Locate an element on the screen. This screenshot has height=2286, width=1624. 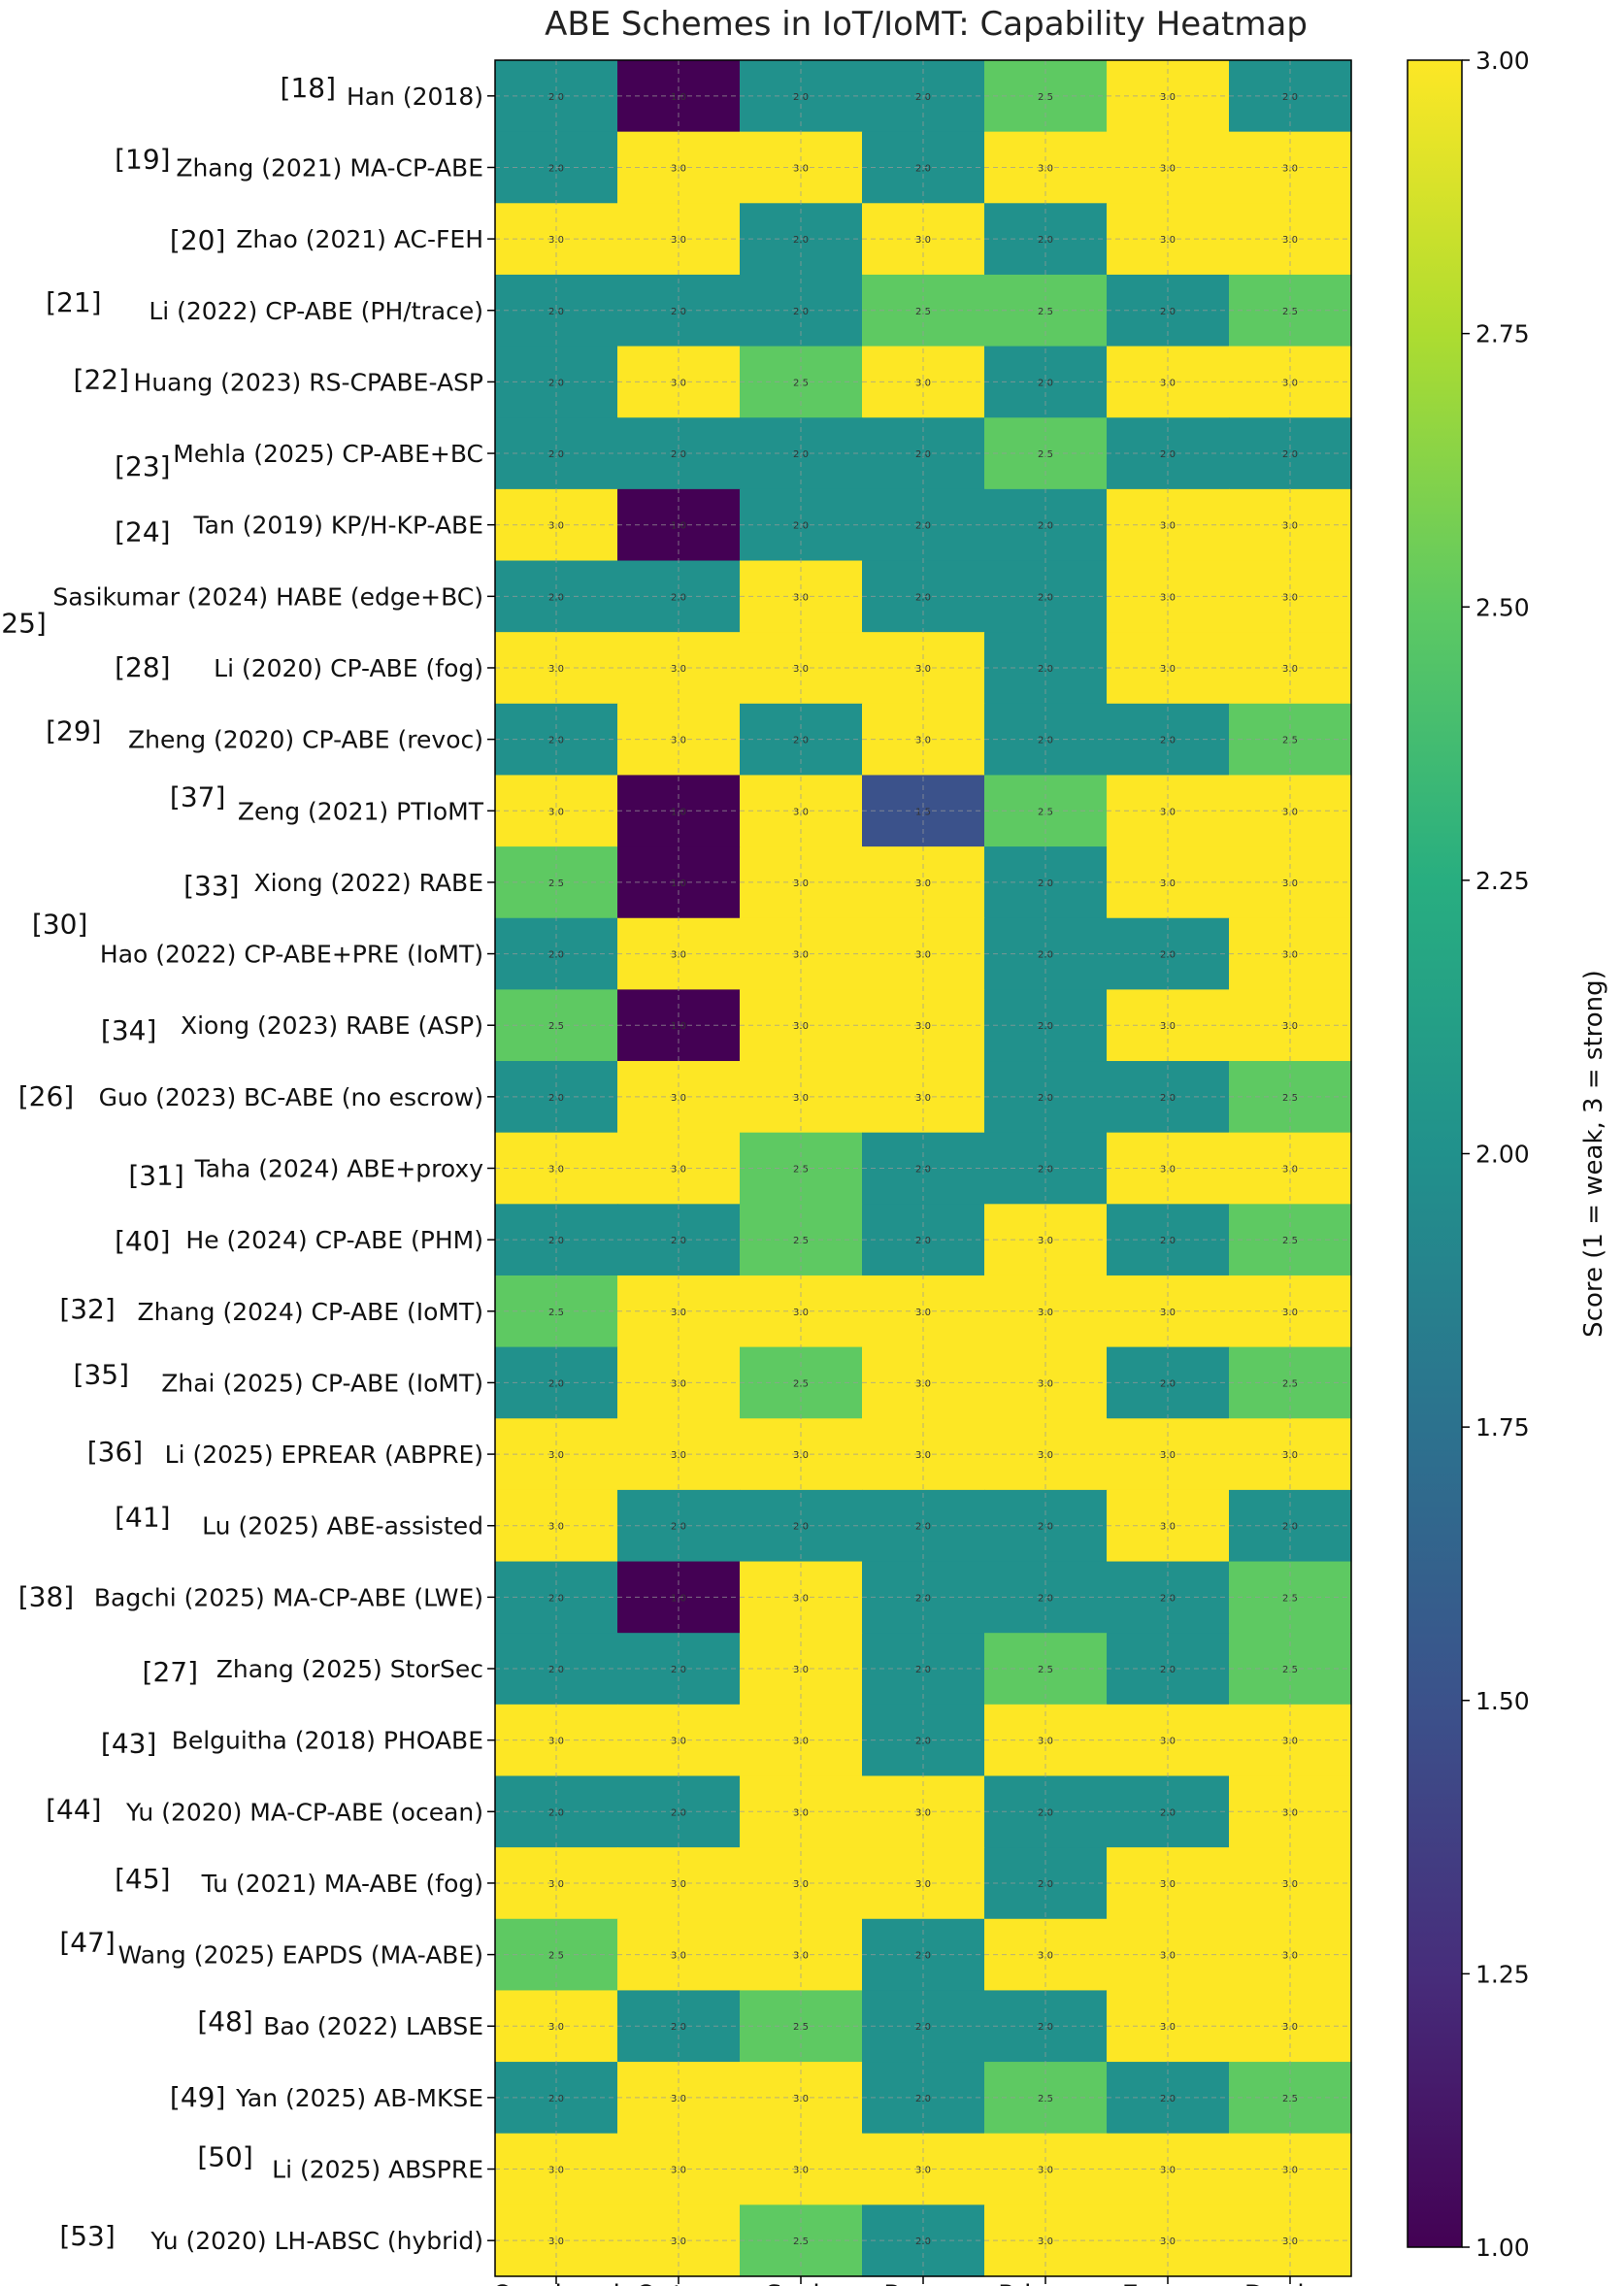
reference-label: [30] is located at coordinates (59, 925).